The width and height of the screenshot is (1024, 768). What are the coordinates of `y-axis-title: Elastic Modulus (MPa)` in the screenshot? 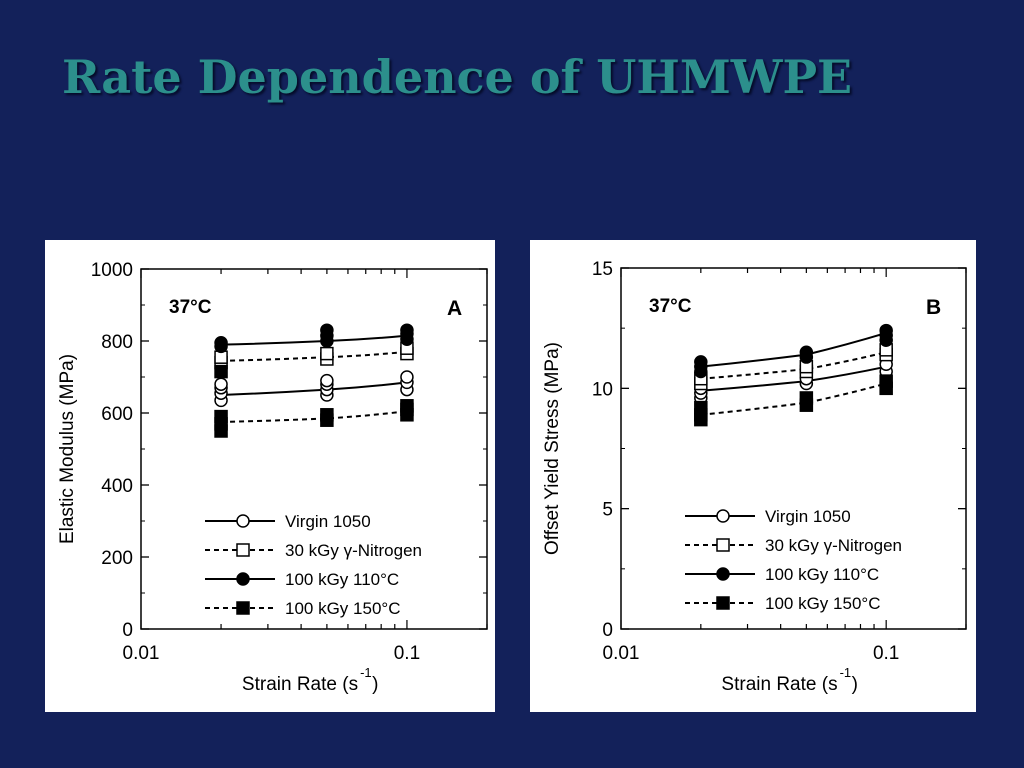 It's located at (67, 449).